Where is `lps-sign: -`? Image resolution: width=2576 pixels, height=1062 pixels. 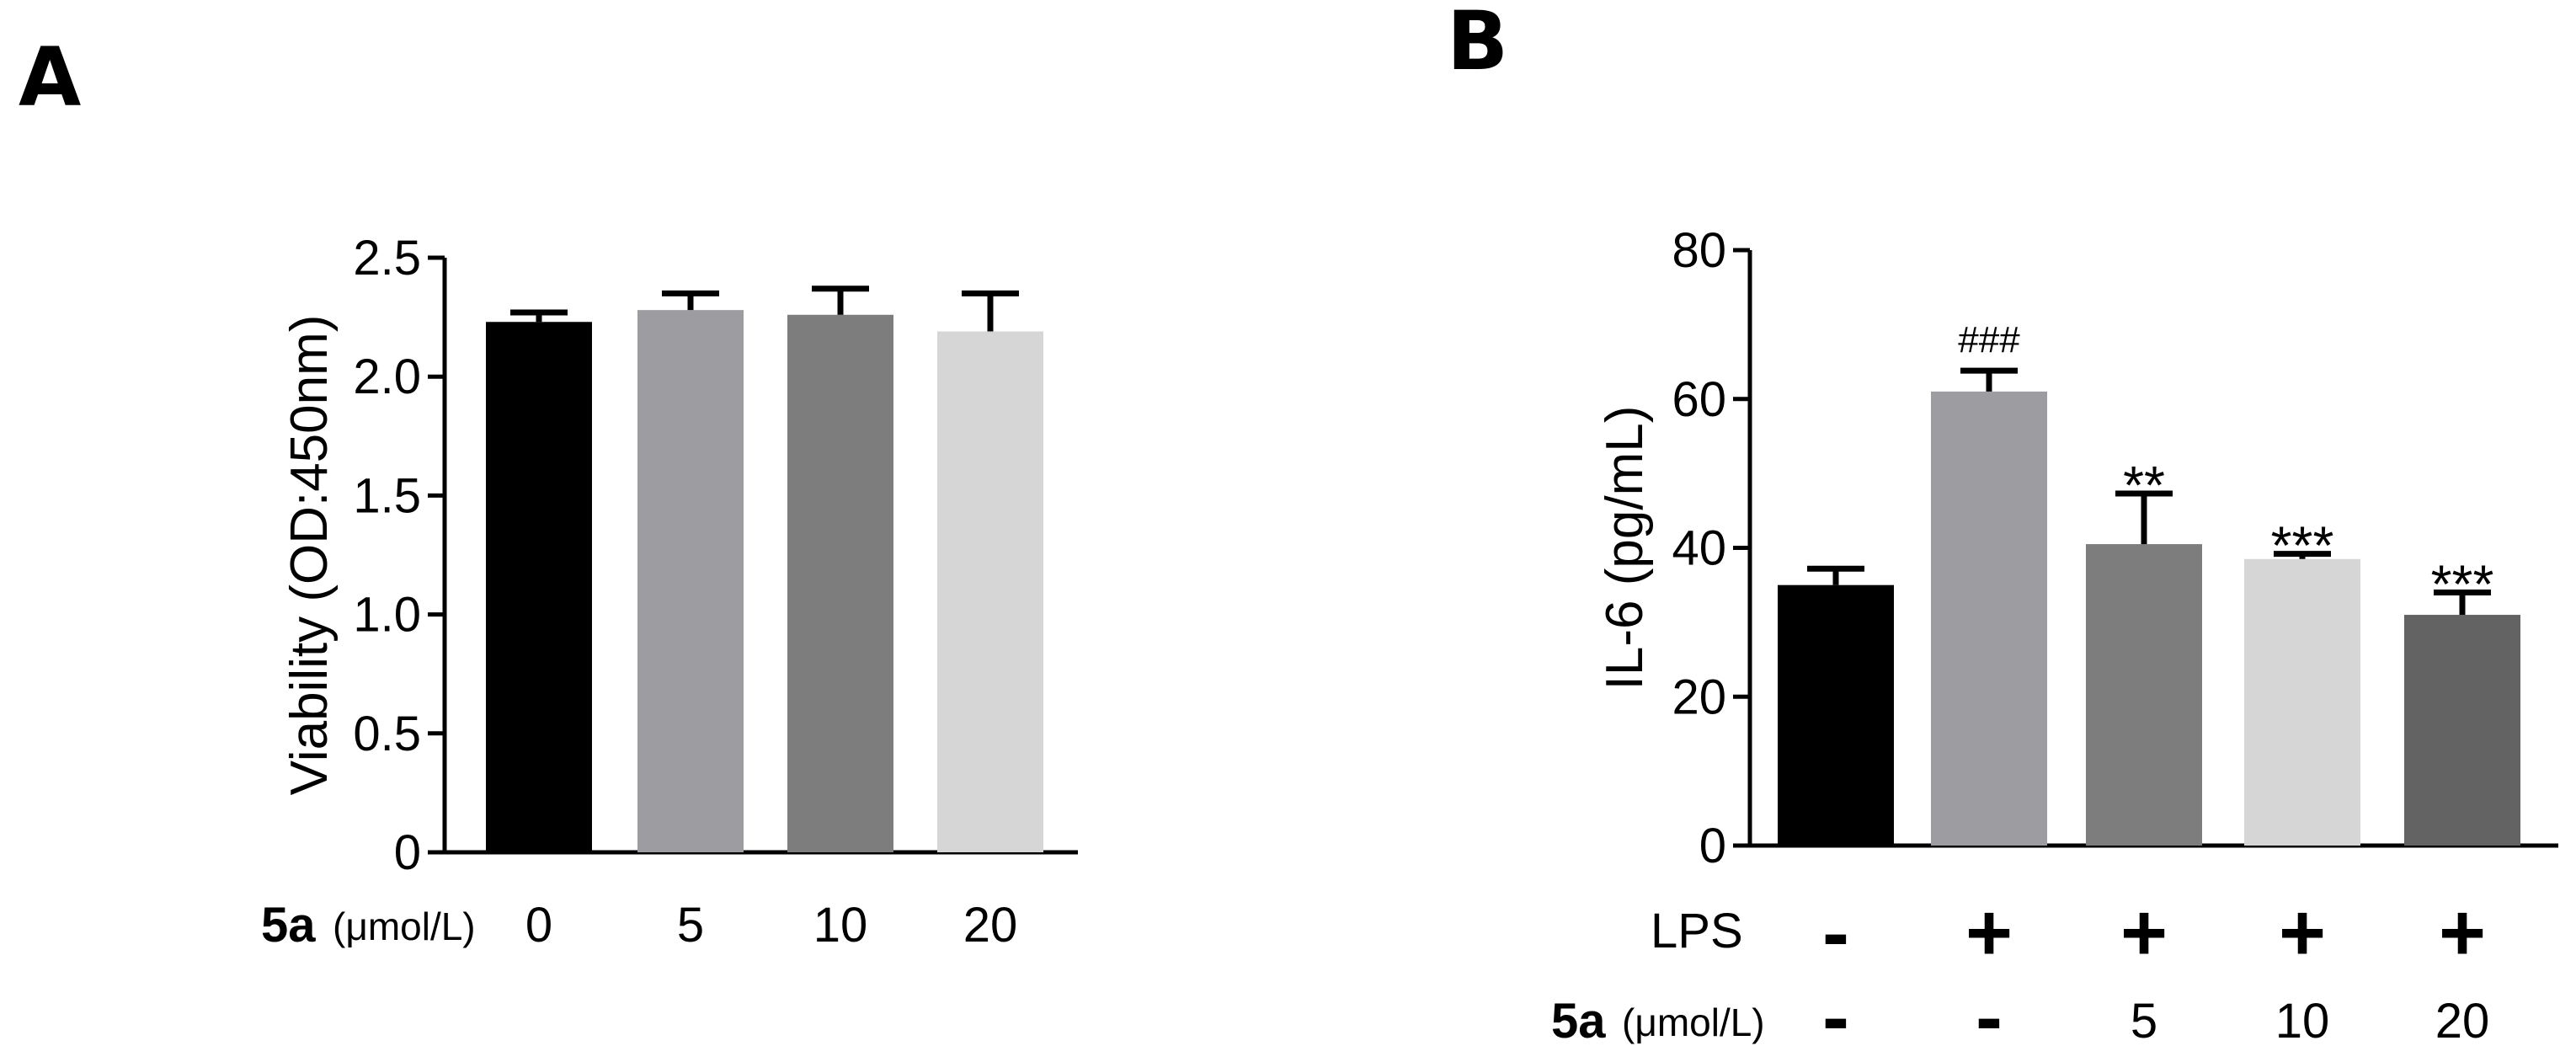 lps-sign: - is located at coordinates (1835, 933).